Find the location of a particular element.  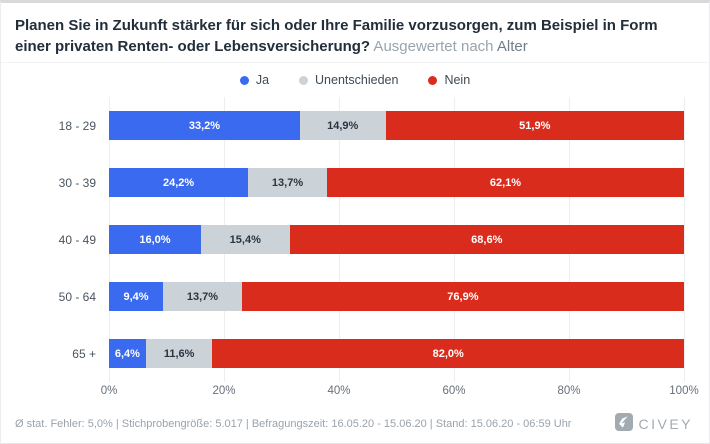

bar-row: 30 - 39 24,2% 13,7% 62,1% is located at coordinates (355, 182).